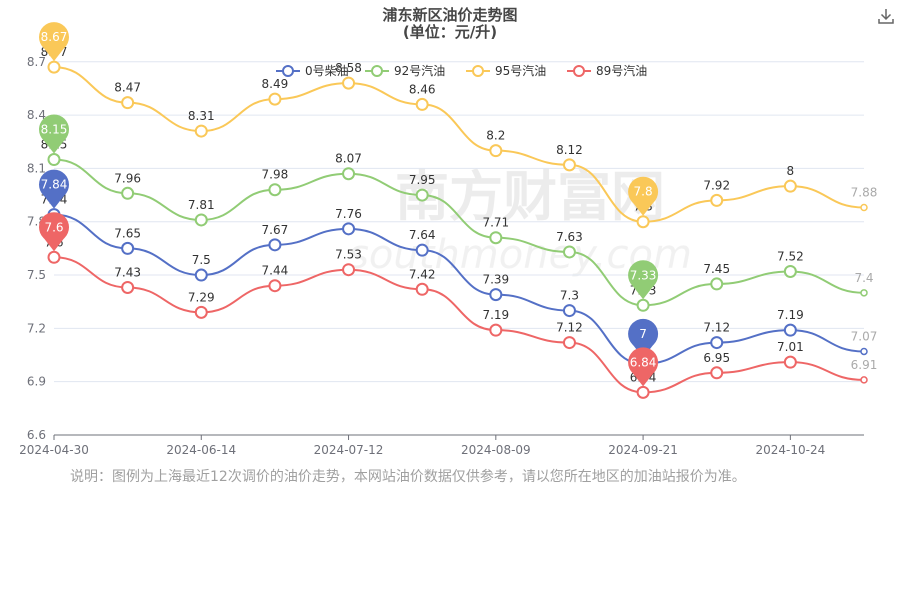 The image size is (900, 600). What do you see at coordinates (36, 115) in the screenshot?
I see `y-tick-label: 8.4` at bounding box center [36, 115].